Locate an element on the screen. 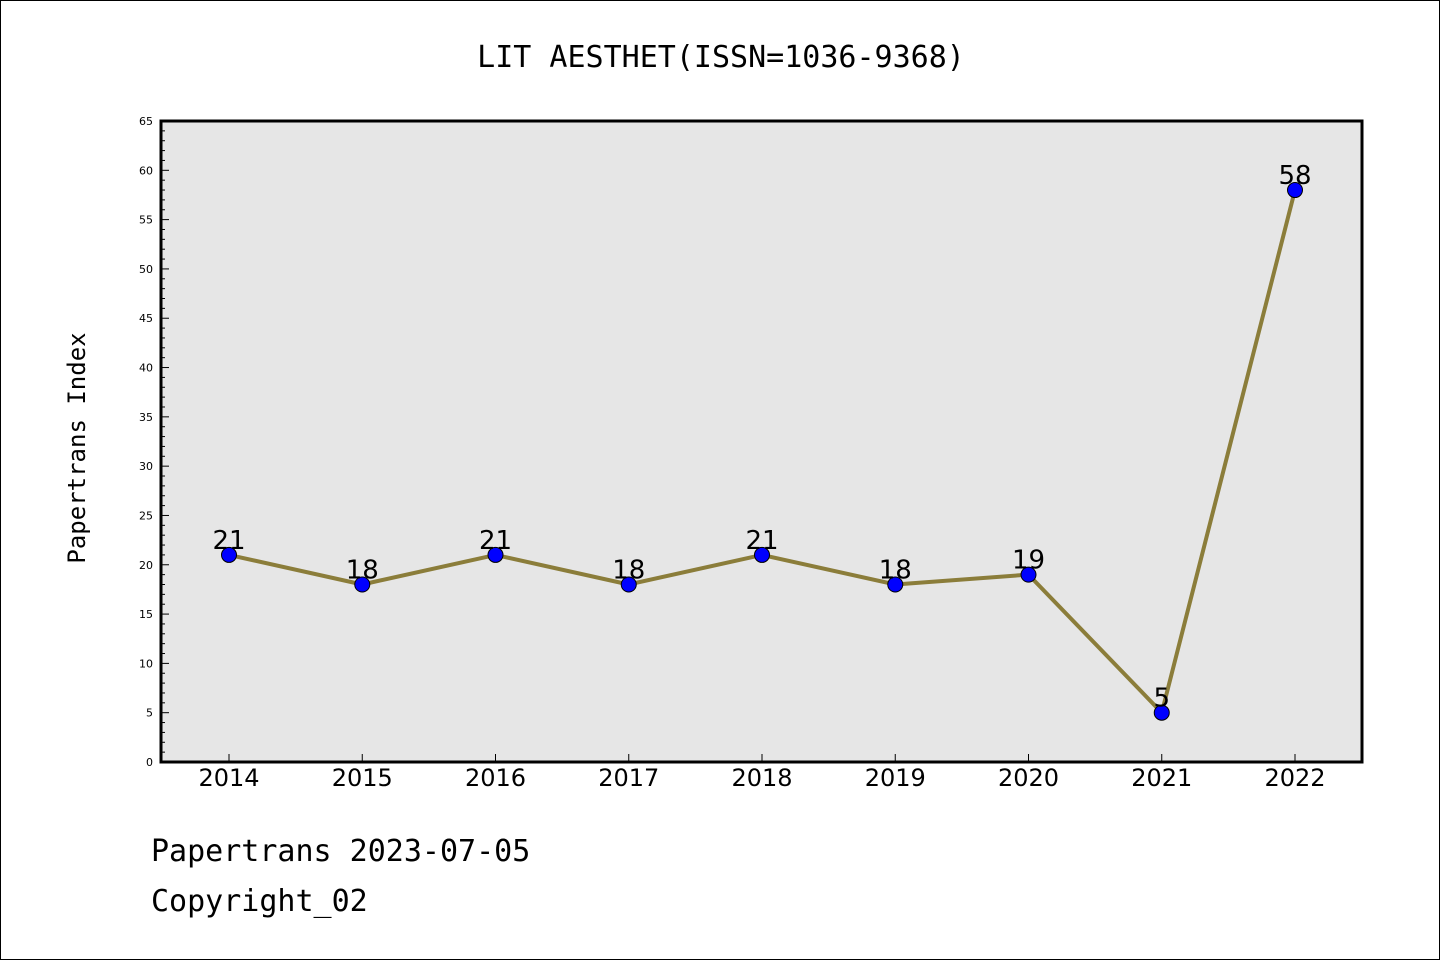  footer-date: Papertrans 2023-07-05 is located at coordinates (341, 851).